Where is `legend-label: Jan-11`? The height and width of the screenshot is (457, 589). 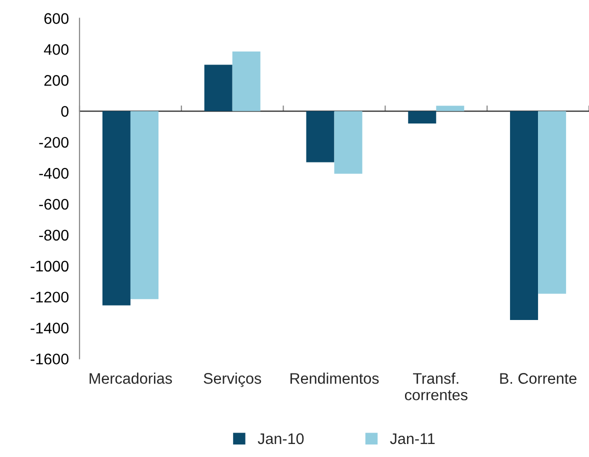
legend-label: Jan-11 is located at coordinates (412, 438).